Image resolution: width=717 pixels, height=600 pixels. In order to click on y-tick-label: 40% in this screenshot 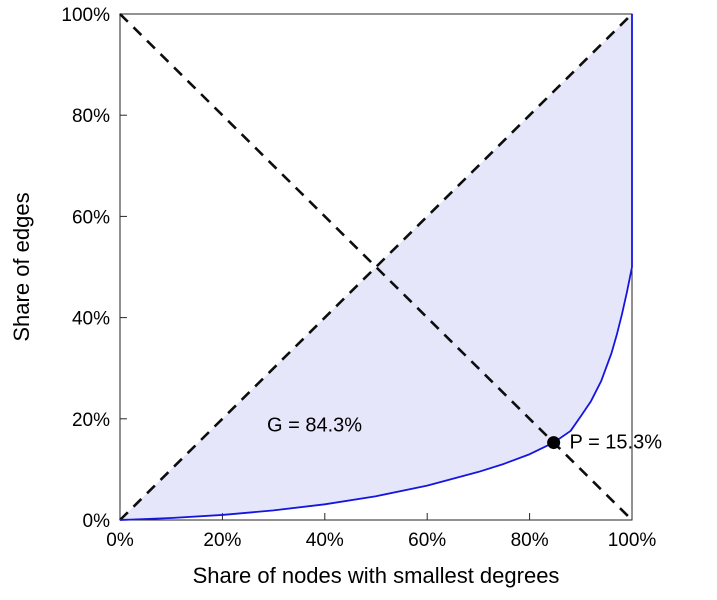, I will do `click(91, 319)`.